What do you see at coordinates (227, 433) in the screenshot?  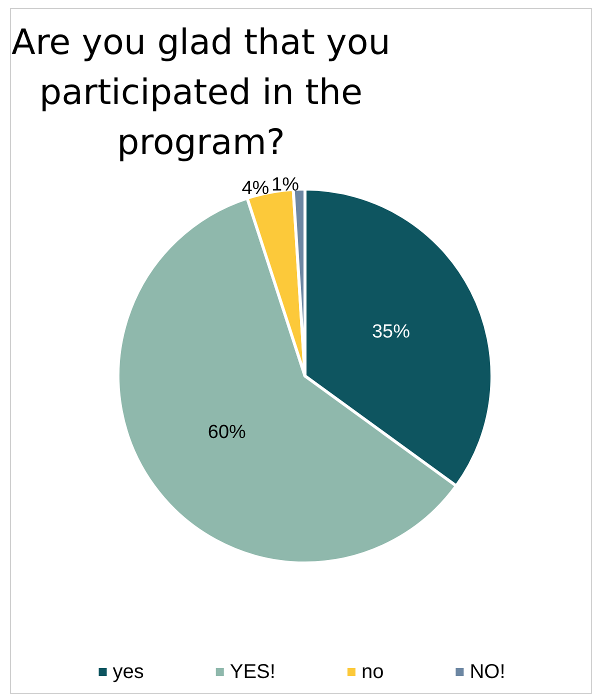 I see `data-label: 60%` at bounding box center [227, 433].